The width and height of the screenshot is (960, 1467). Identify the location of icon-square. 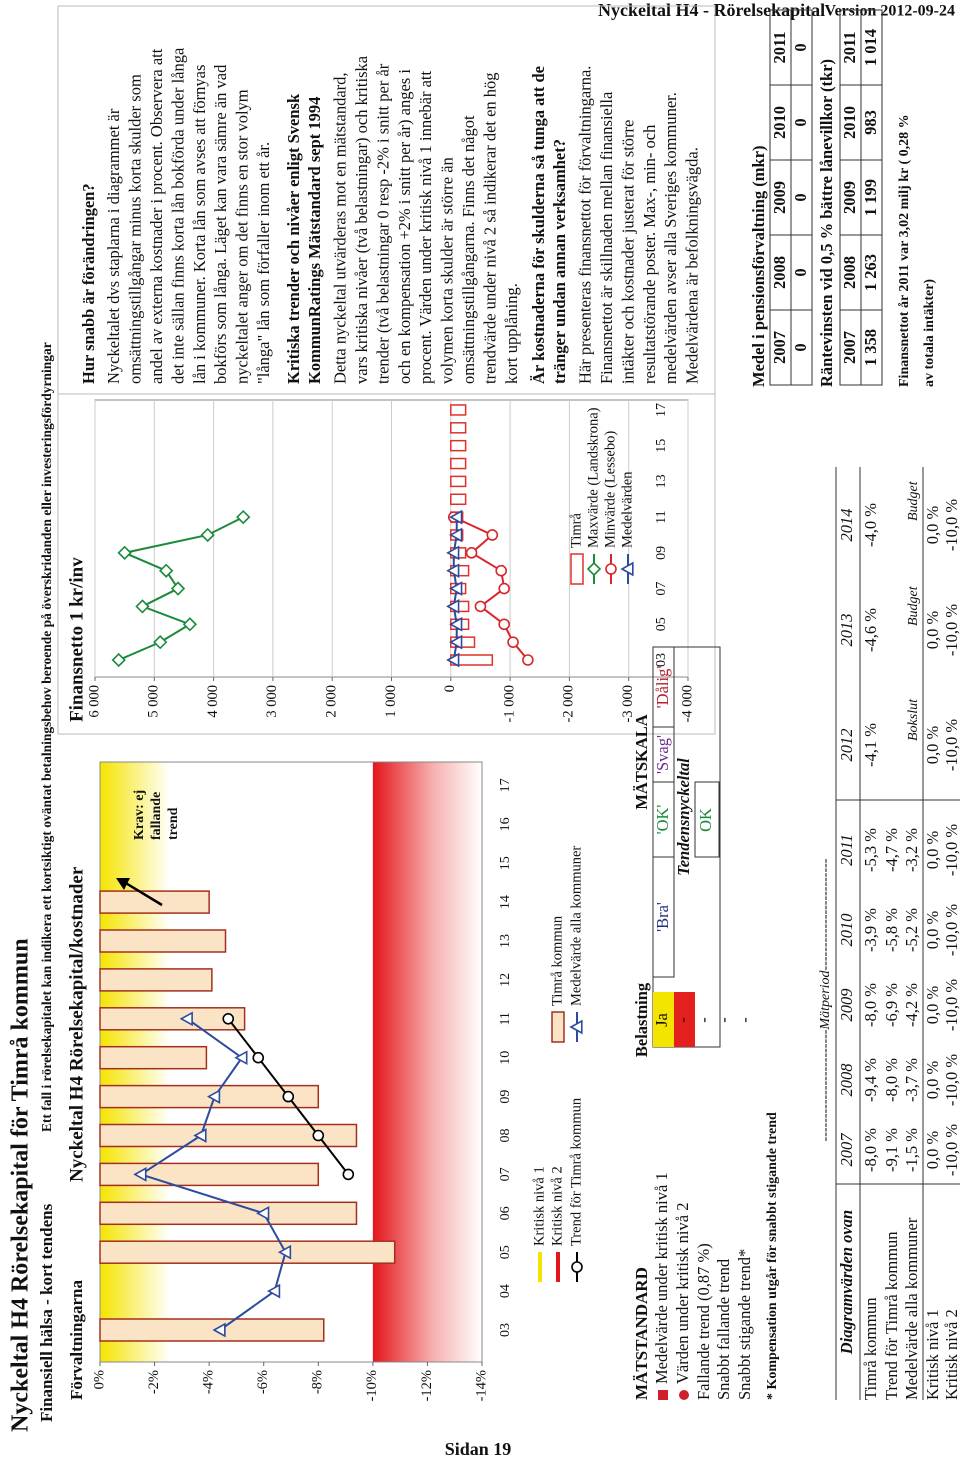
(663, 1395).